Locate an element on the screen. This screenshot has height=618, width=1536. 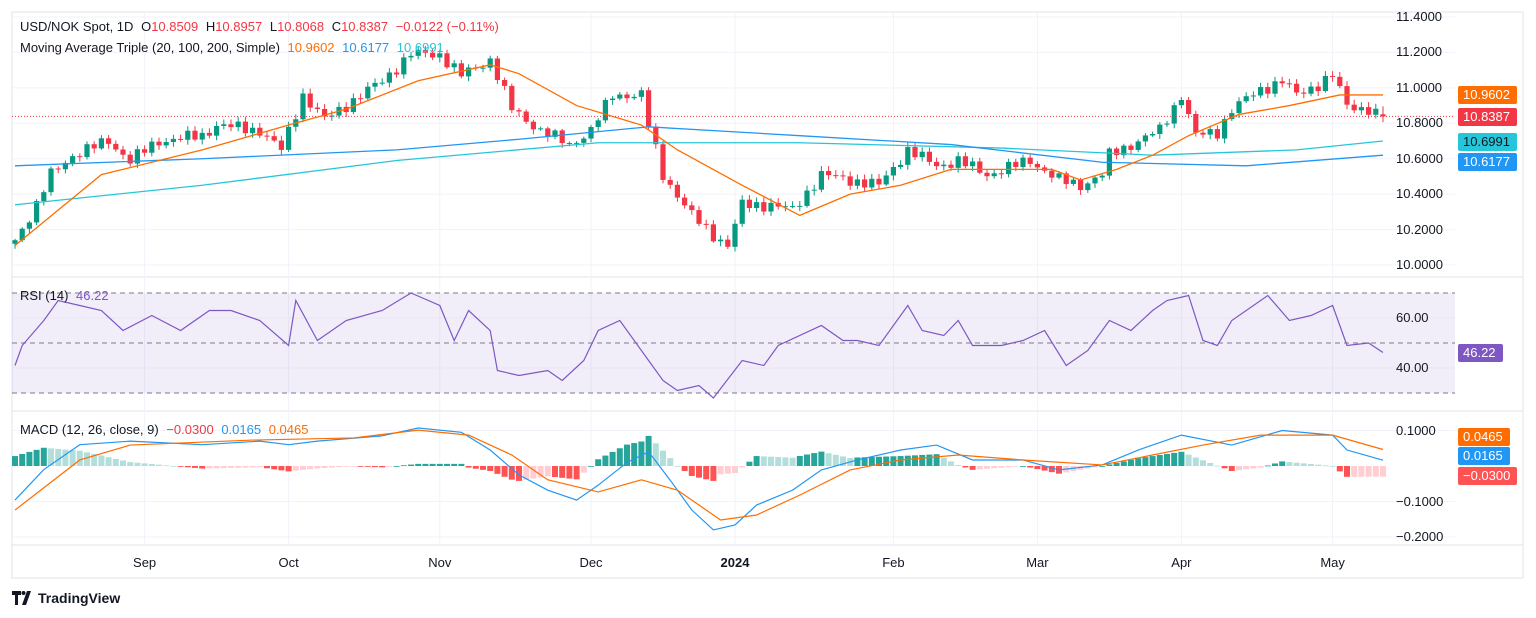
open-value: 10.8509 is located at coordinates (175, 26).